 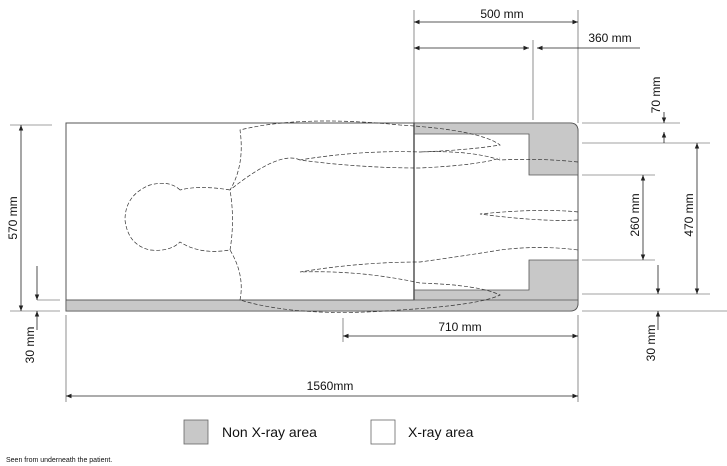 What do you see at coordinates (689, 214) in the screenshot?
I see `dimension-label: 470 mm` at bounding box center [689, 214].